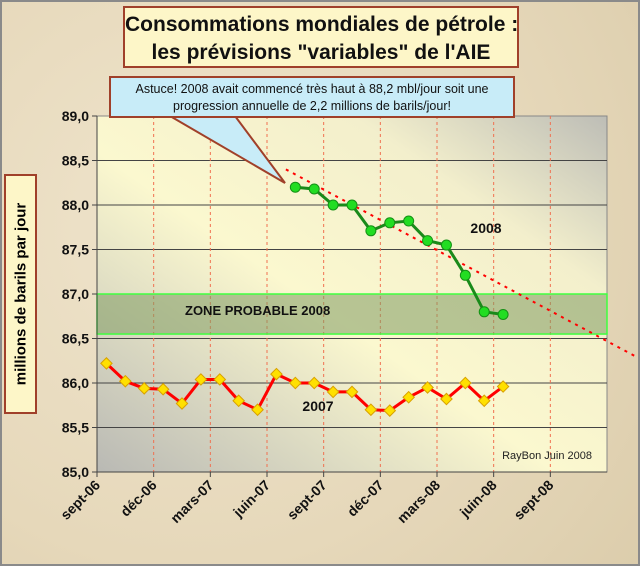 This screenshot has height=566, width=640. What do you see at coordinates (75, 294) in the screenshot?
I see `y-tick-label: 87,0` at bounding box center [75, 294].